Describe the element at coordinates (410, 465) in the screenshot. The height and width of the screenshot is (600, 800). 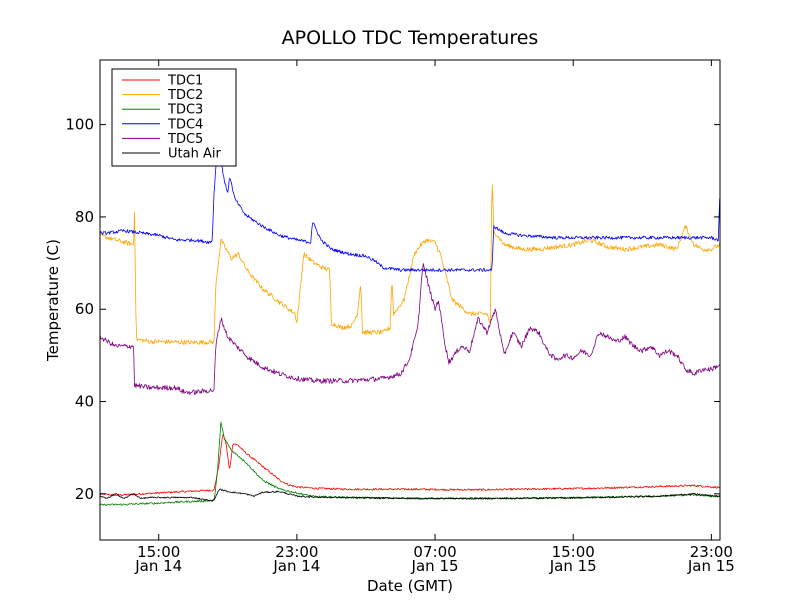
I see `series-line-tdc1` at that location.